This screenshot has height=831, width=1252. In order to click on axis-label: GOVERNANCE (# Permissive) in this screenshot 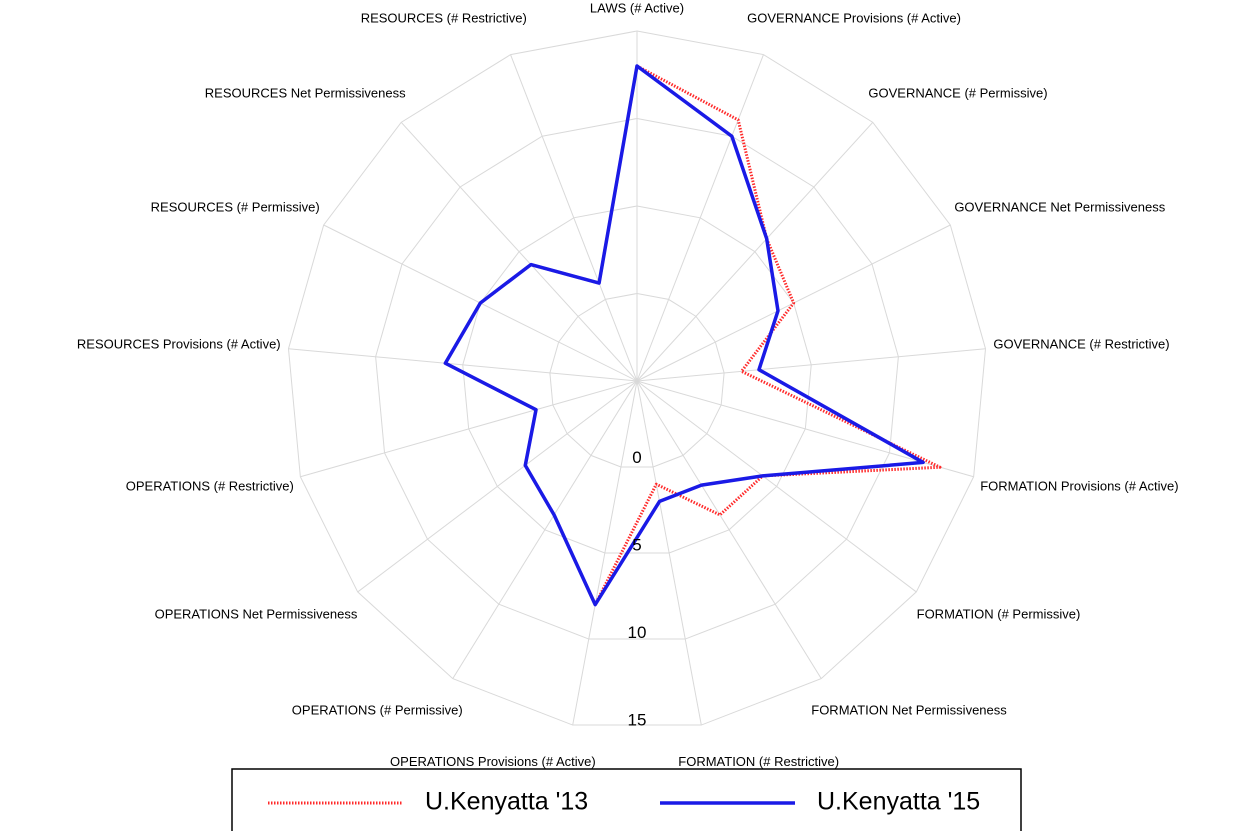, I will do `click(957, 93)`.